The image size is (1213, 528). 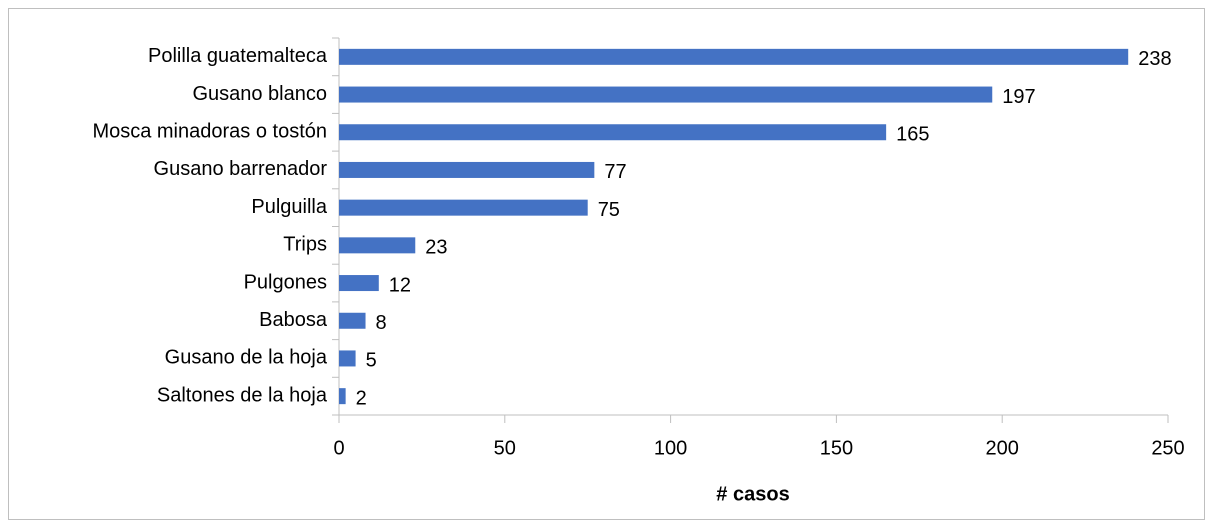 I want to click on y-tick-label: Gusano blanco, so click(x=259, y=94).